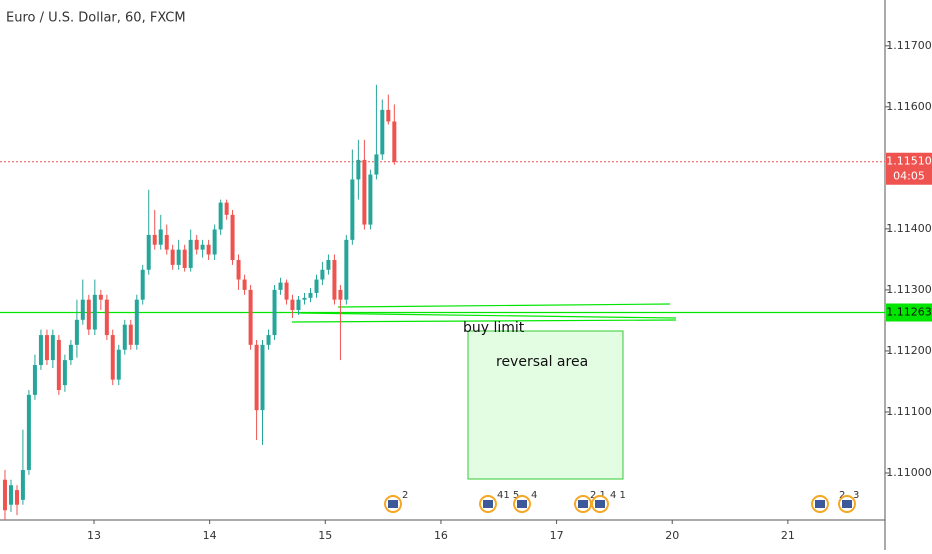 The image size is (932, 554). I want to click on y-tick-label: 1.11300, so click(909, 289).